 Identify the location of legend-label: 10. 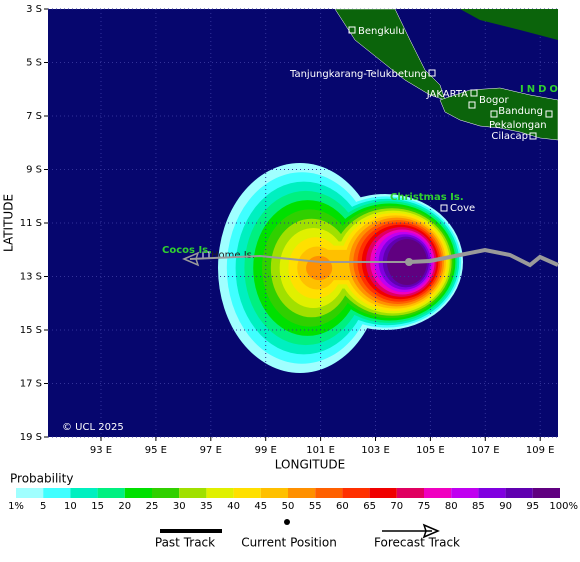
(70, 506).